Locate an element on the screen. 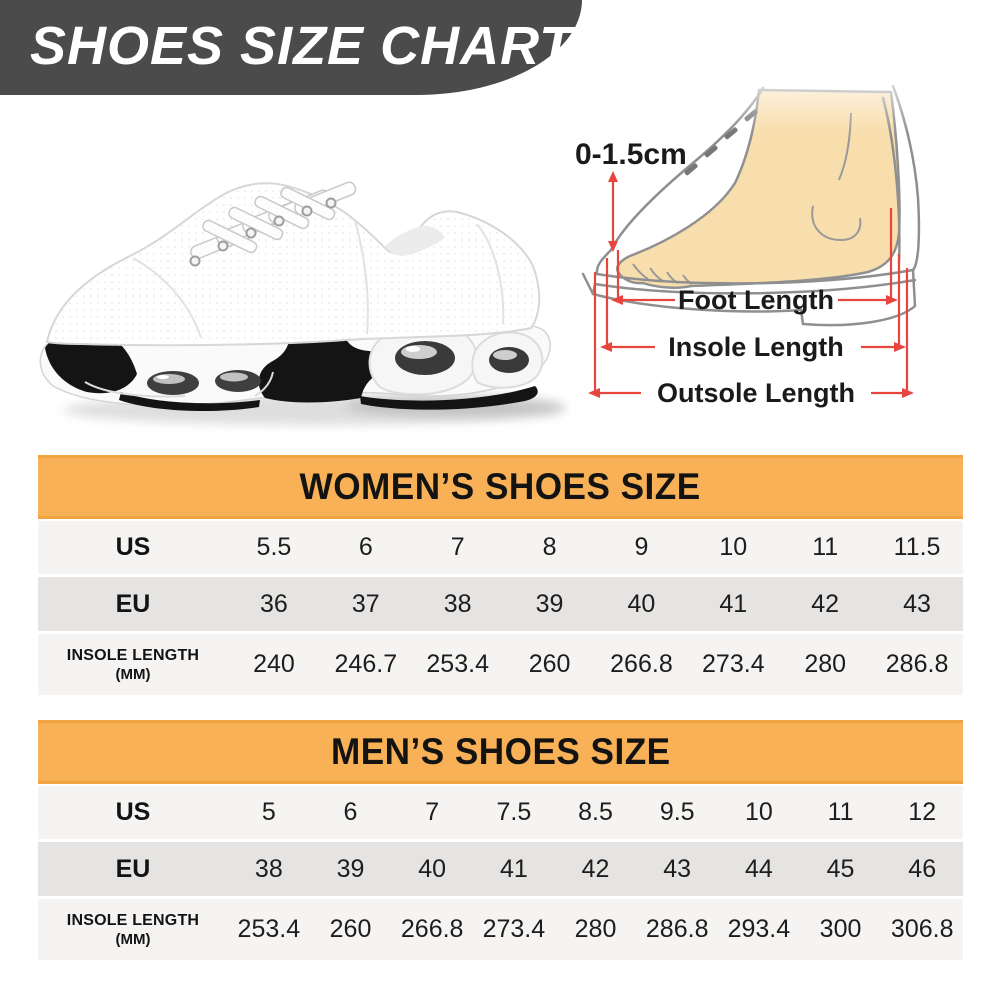 The image size is (1001, 1001). size-cell: 246.7 is located at coordinates (366, 664).